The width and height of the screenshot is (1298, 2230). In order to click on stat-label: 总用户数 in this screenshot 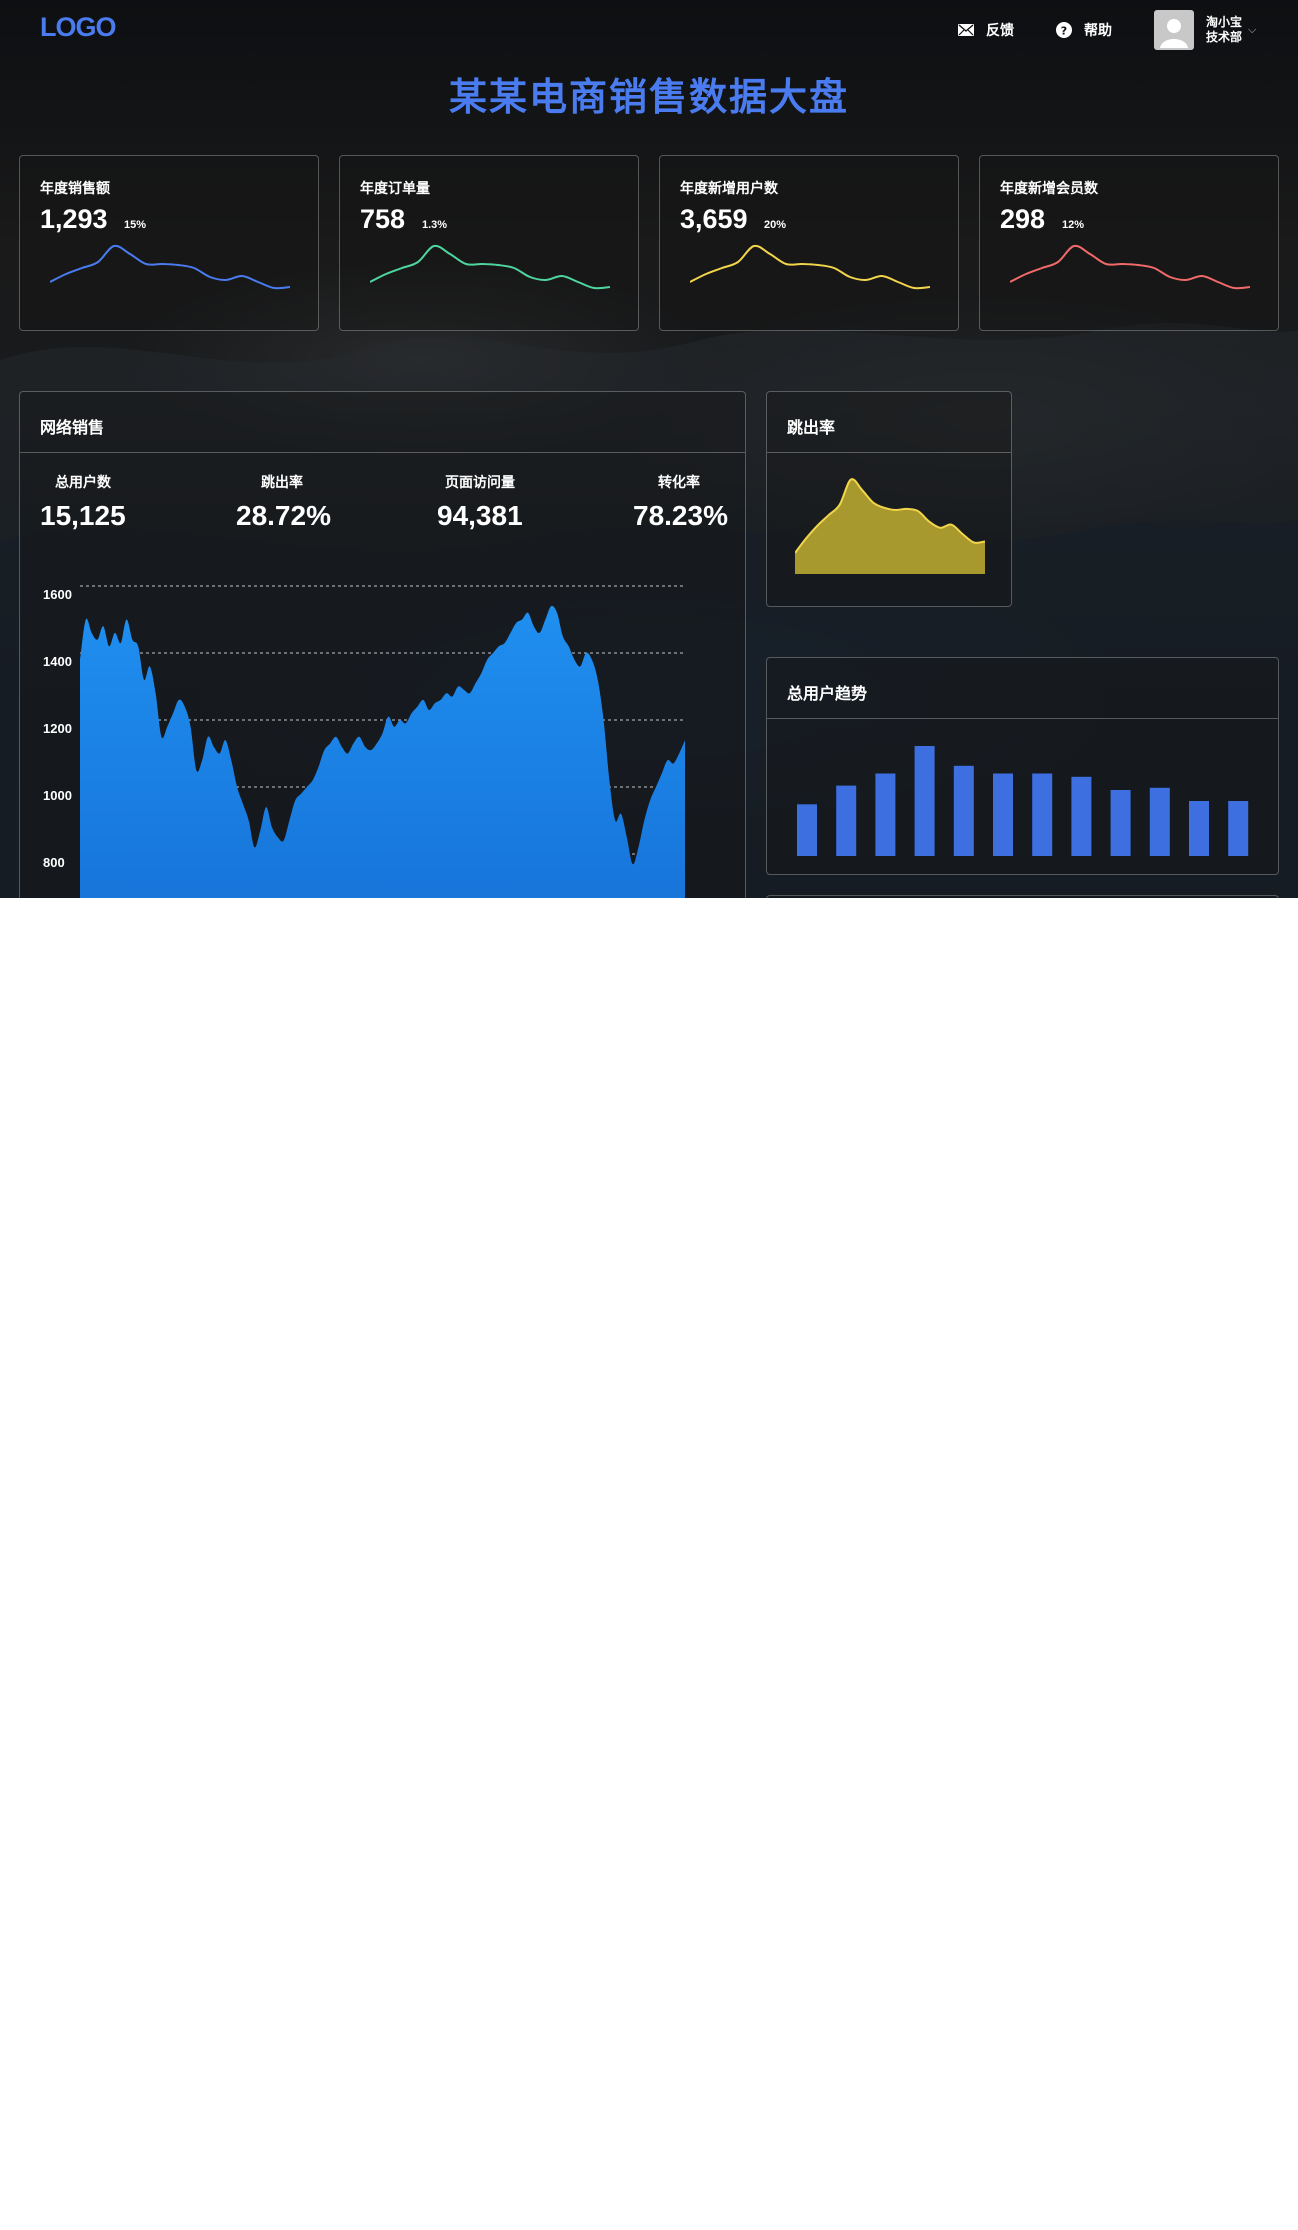, I will do `click(83, 482)`.